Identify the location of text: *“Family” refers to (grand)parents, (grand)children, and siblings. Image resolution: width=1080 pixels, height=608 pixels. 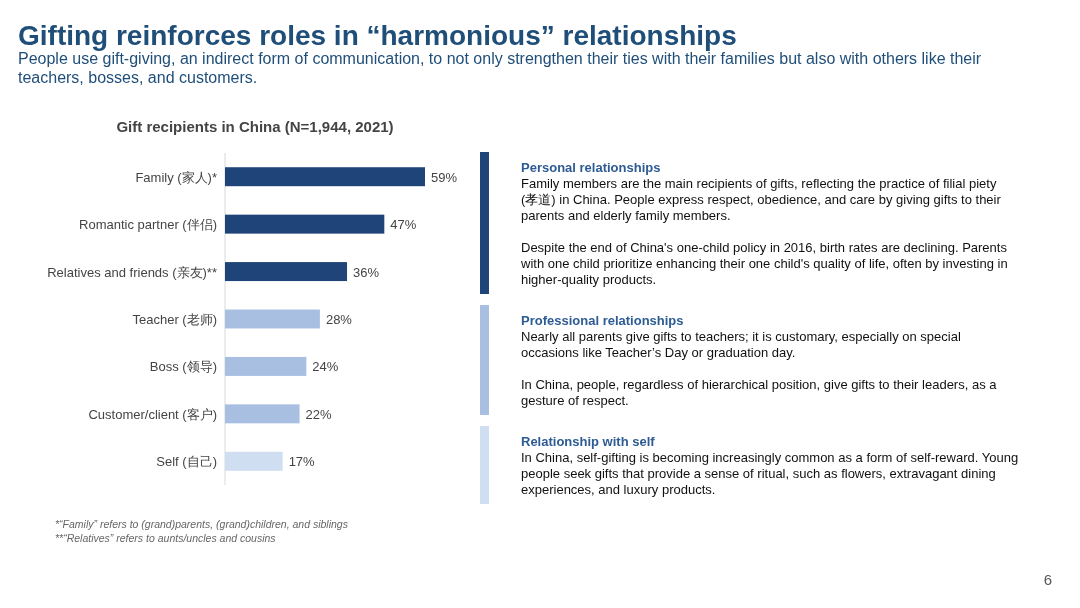
(202, 524).